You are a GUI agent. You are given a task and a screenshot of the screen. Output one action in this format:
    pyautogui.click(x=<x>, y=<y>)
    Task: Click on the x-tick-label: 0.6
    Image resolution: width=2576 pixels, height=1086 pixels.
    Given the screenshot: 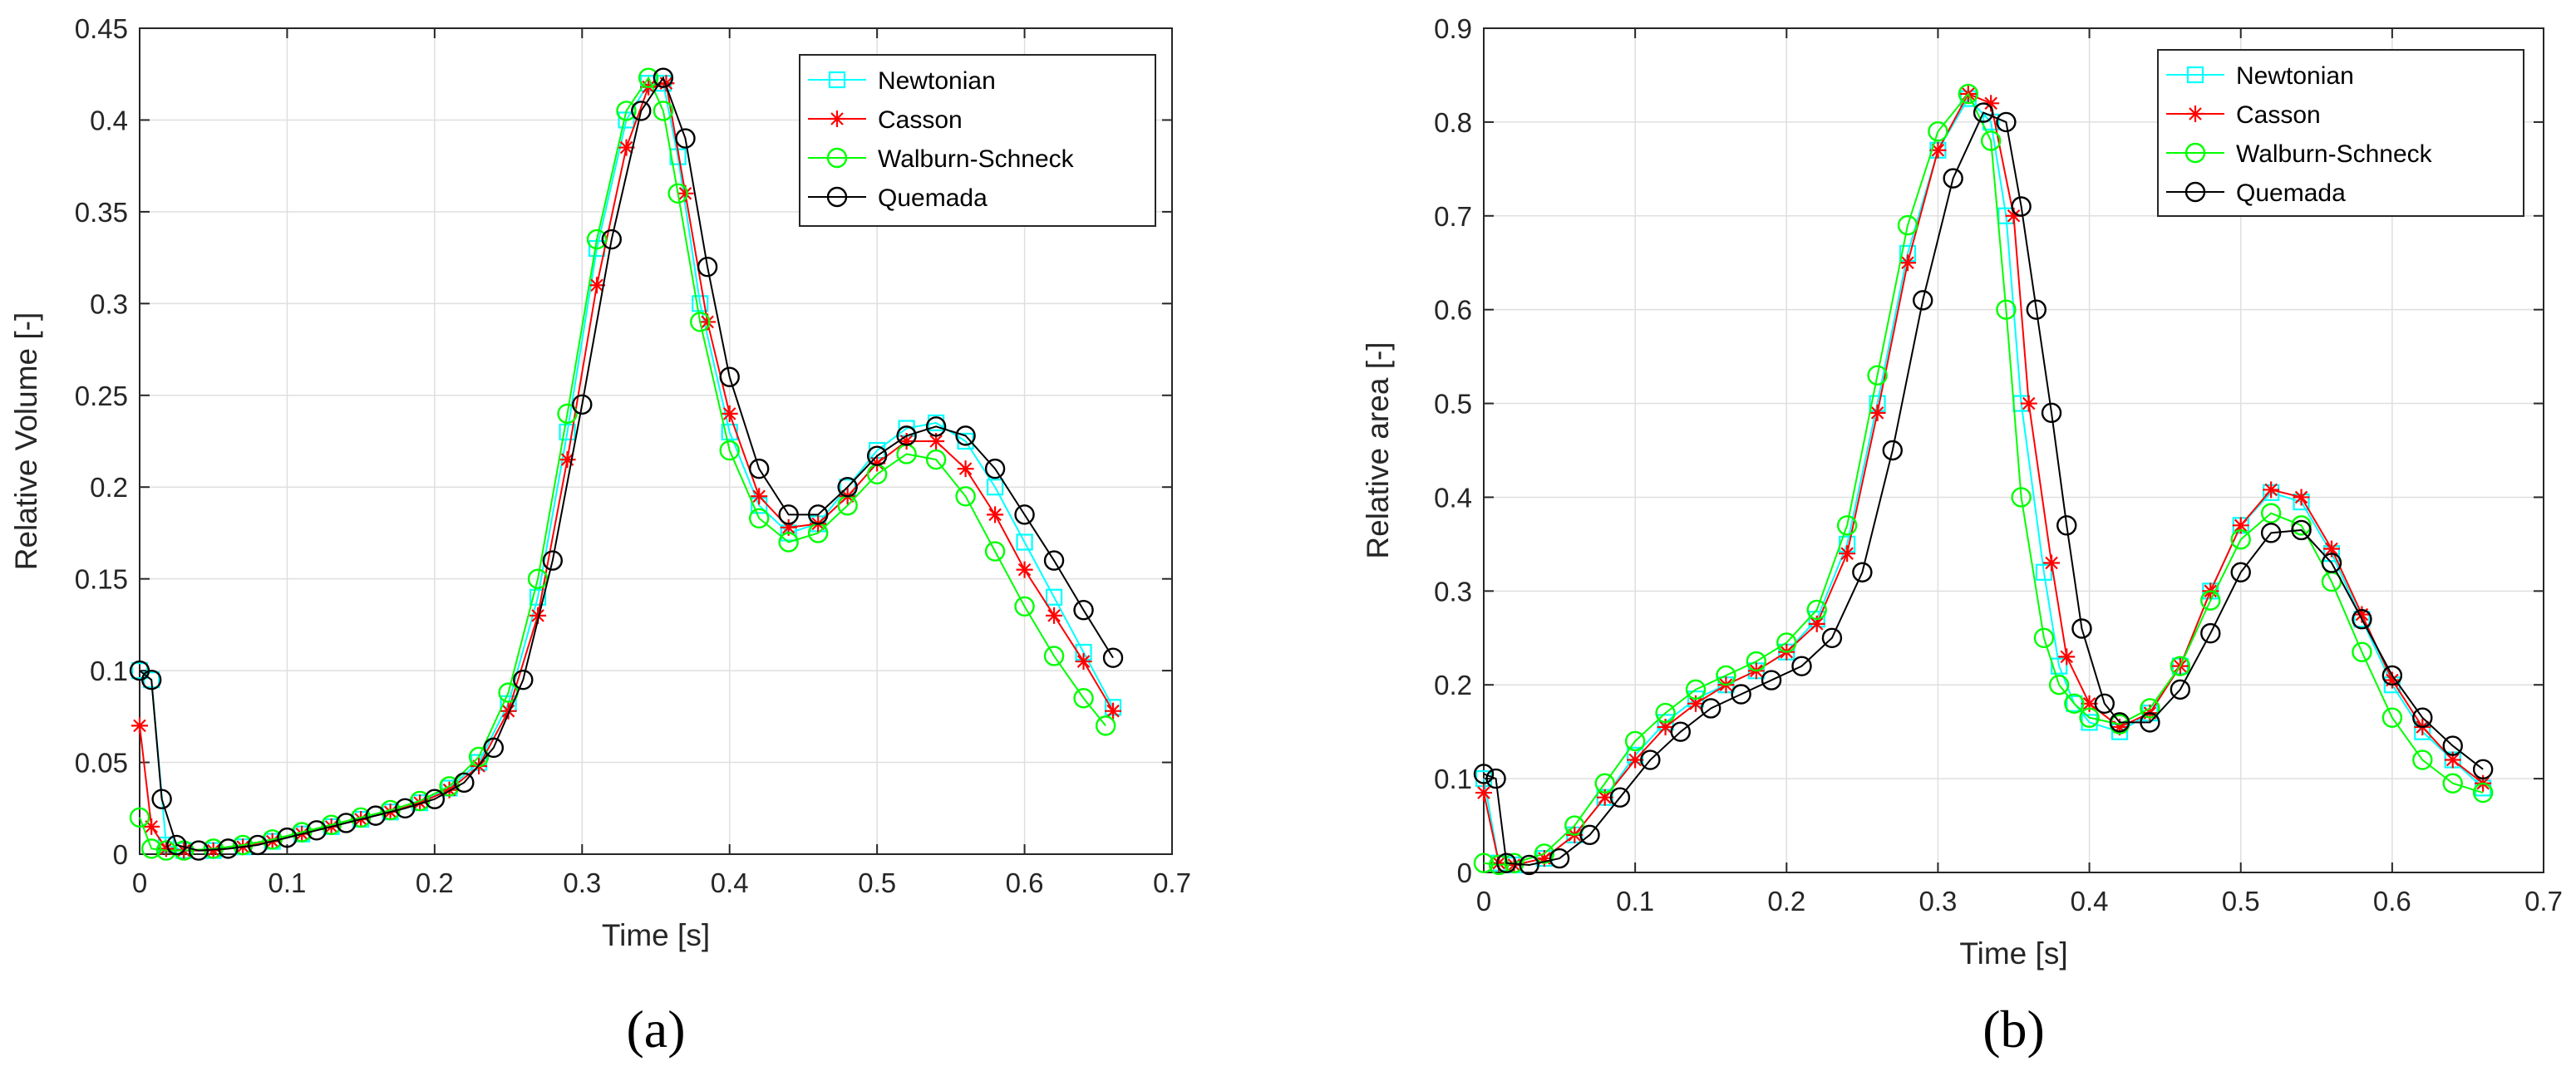 What is the action you would take?
    pyautogui.click(x=2392, y=901)
    